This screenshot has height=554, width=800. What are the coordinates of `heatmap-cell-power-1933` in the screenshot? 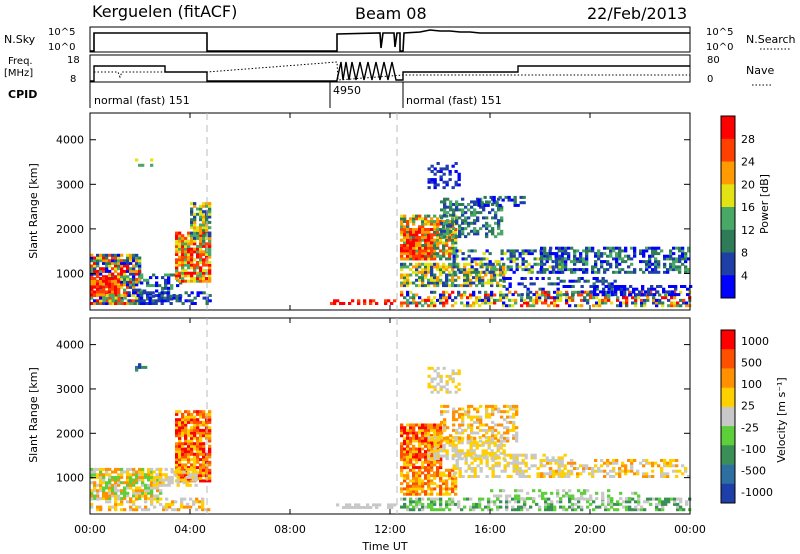 It's located at (532, 254).